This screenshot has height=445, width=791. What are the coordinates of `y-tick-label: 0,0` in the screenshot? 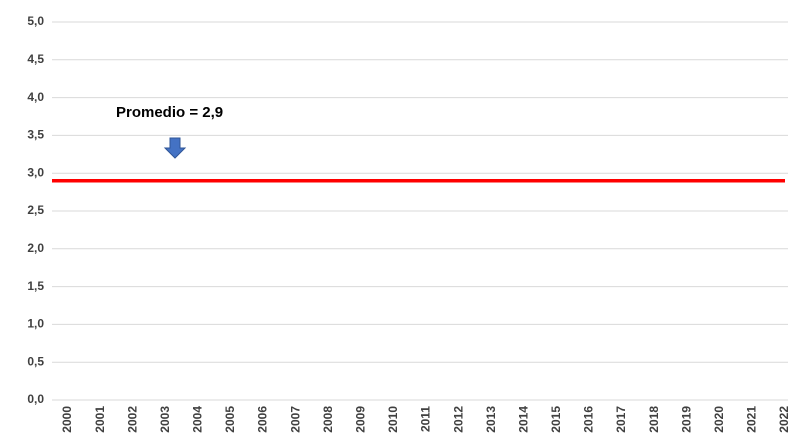 It's located at (35, 399).